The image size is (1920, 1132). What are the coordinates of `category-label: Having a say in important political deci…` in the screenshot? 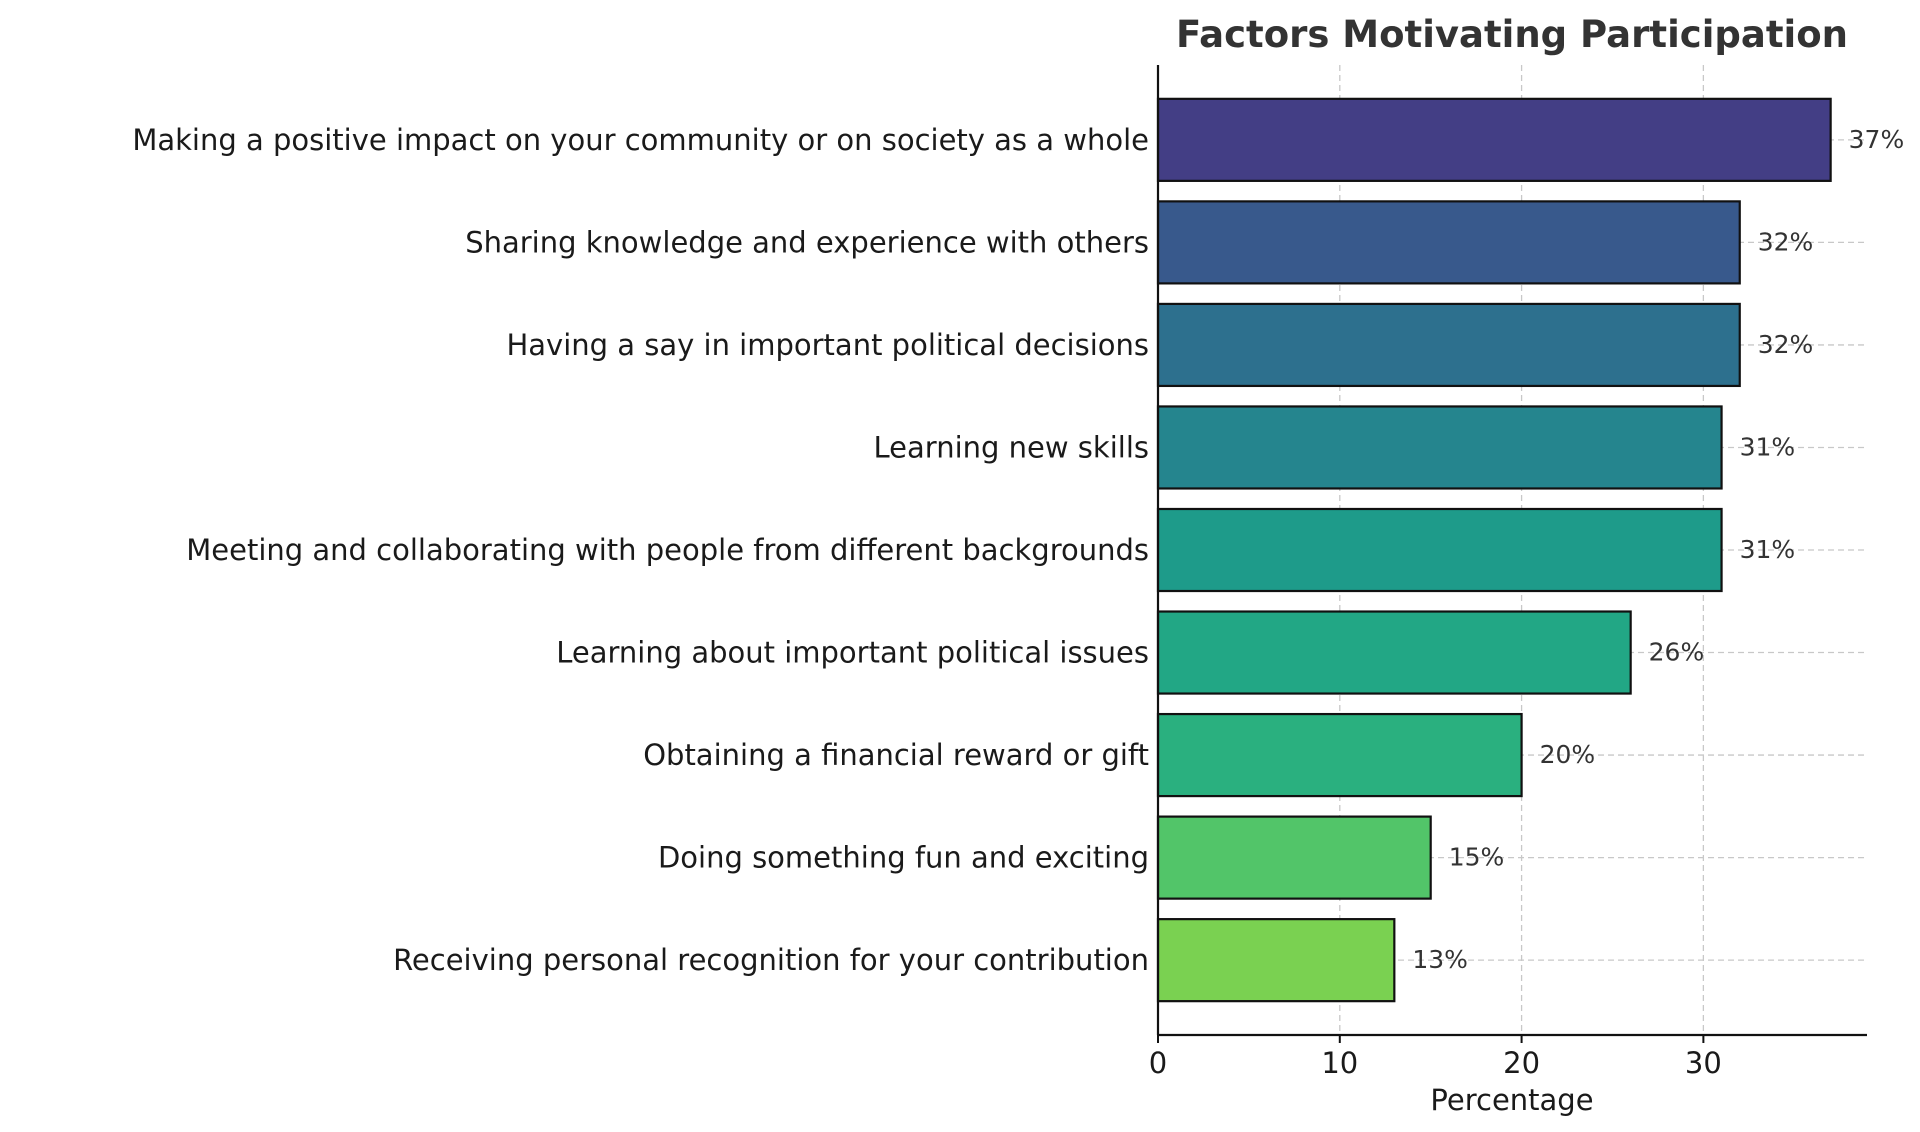 It's located at (827, 345).